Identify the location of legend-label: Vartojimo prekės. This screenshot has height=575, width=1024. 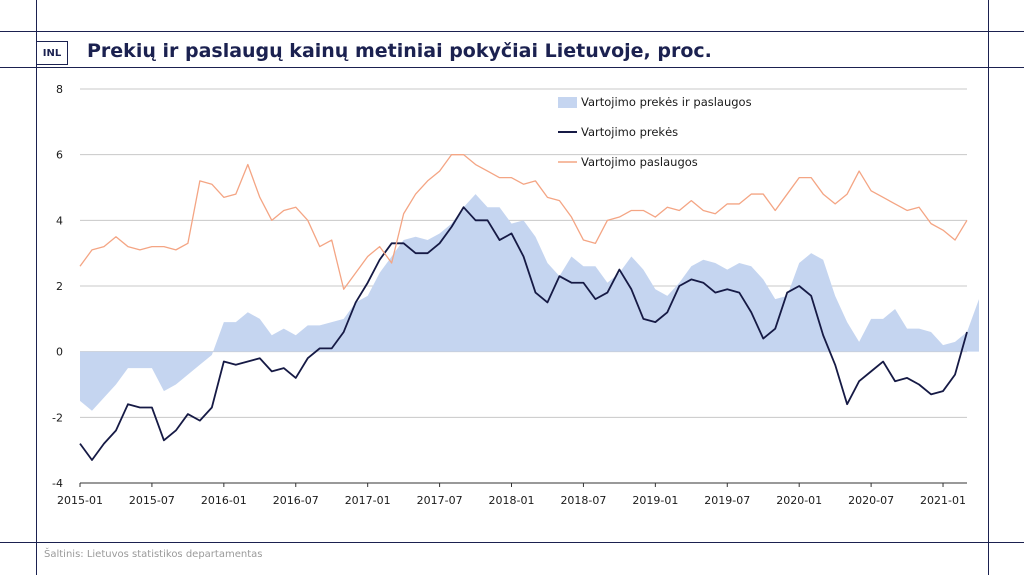
(629, 132).